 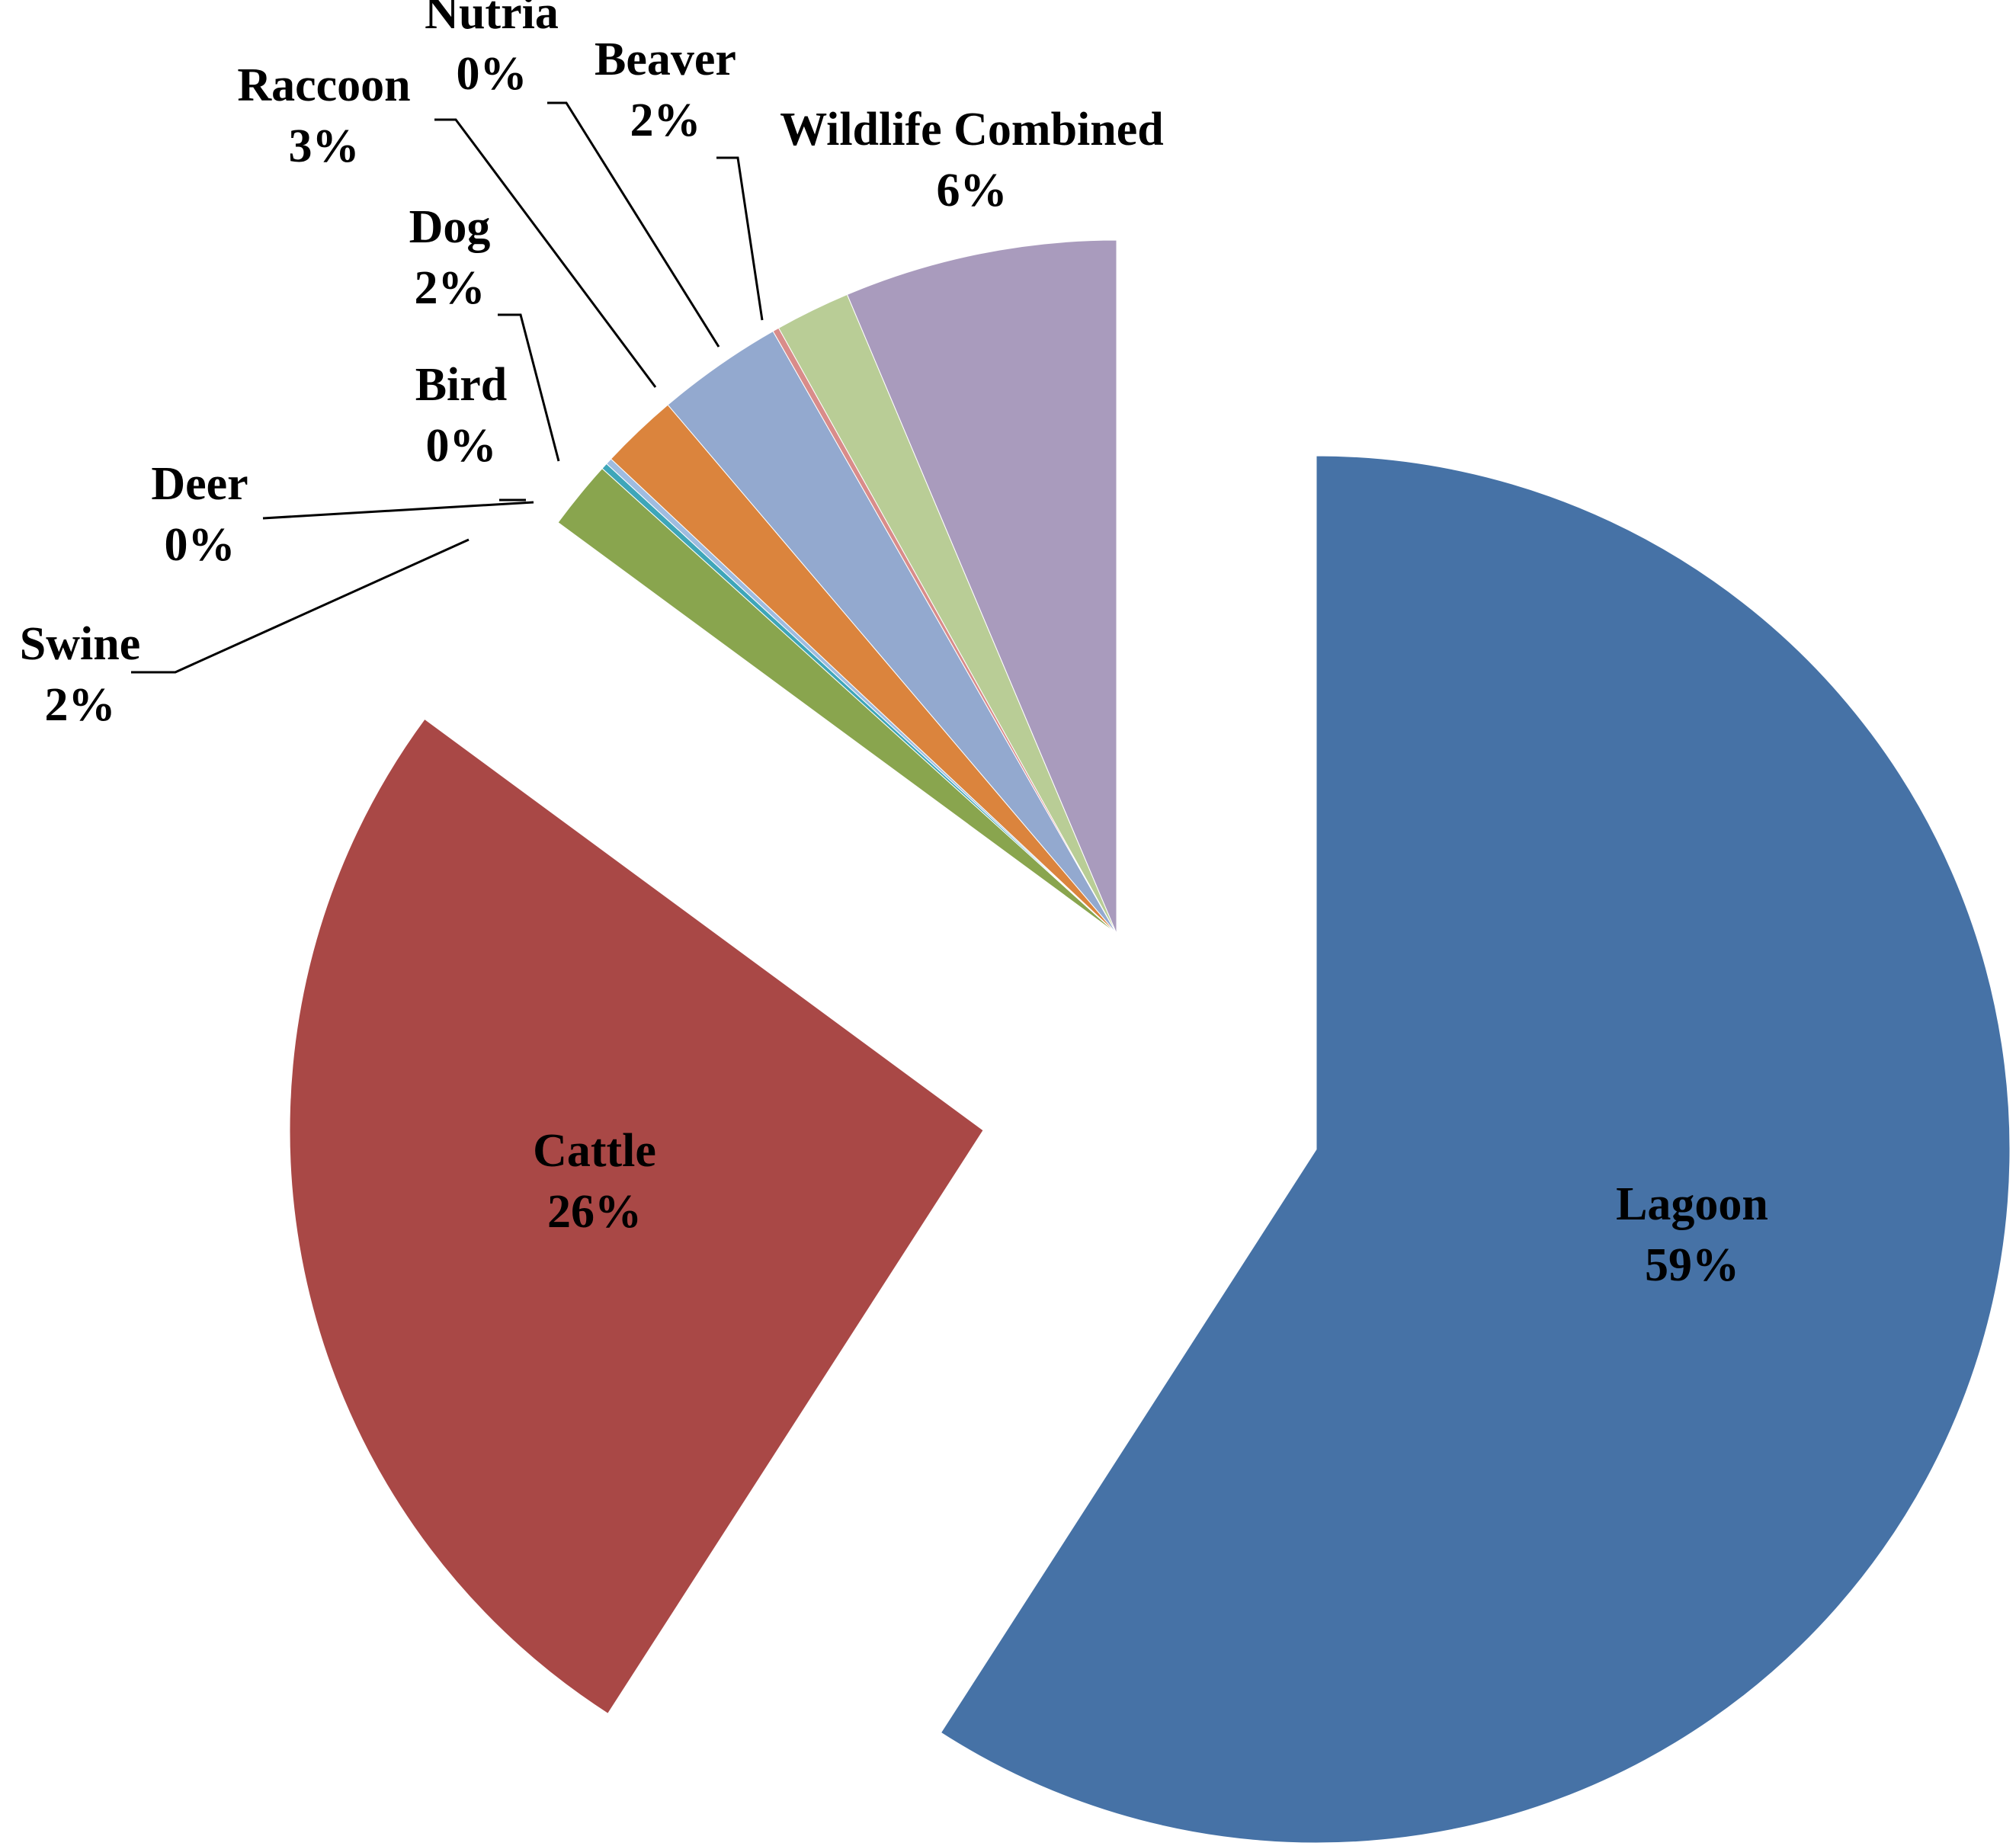 What do you see at coordinates (633, 224) in the screenshot?
I see `leader-line-nutria` at bounding box center [633, 224].